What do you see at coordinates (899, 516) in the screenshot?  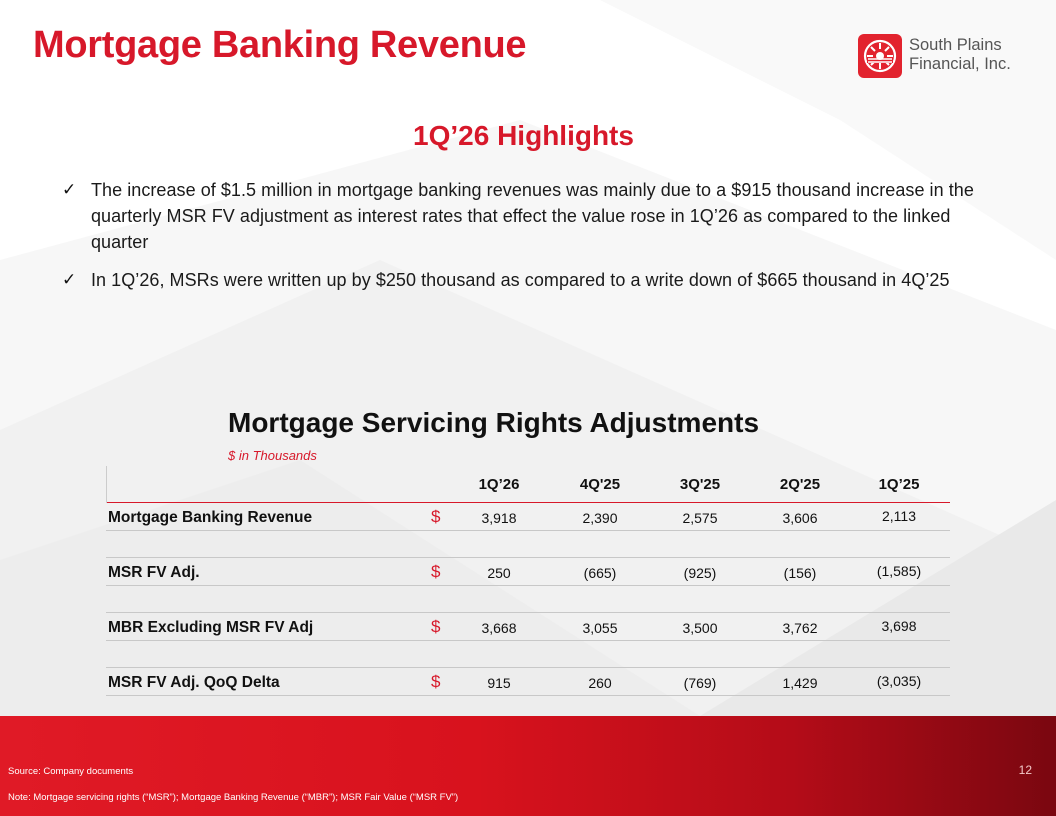 I see `table-cell: 2,113` at bounding box center [899, 516].